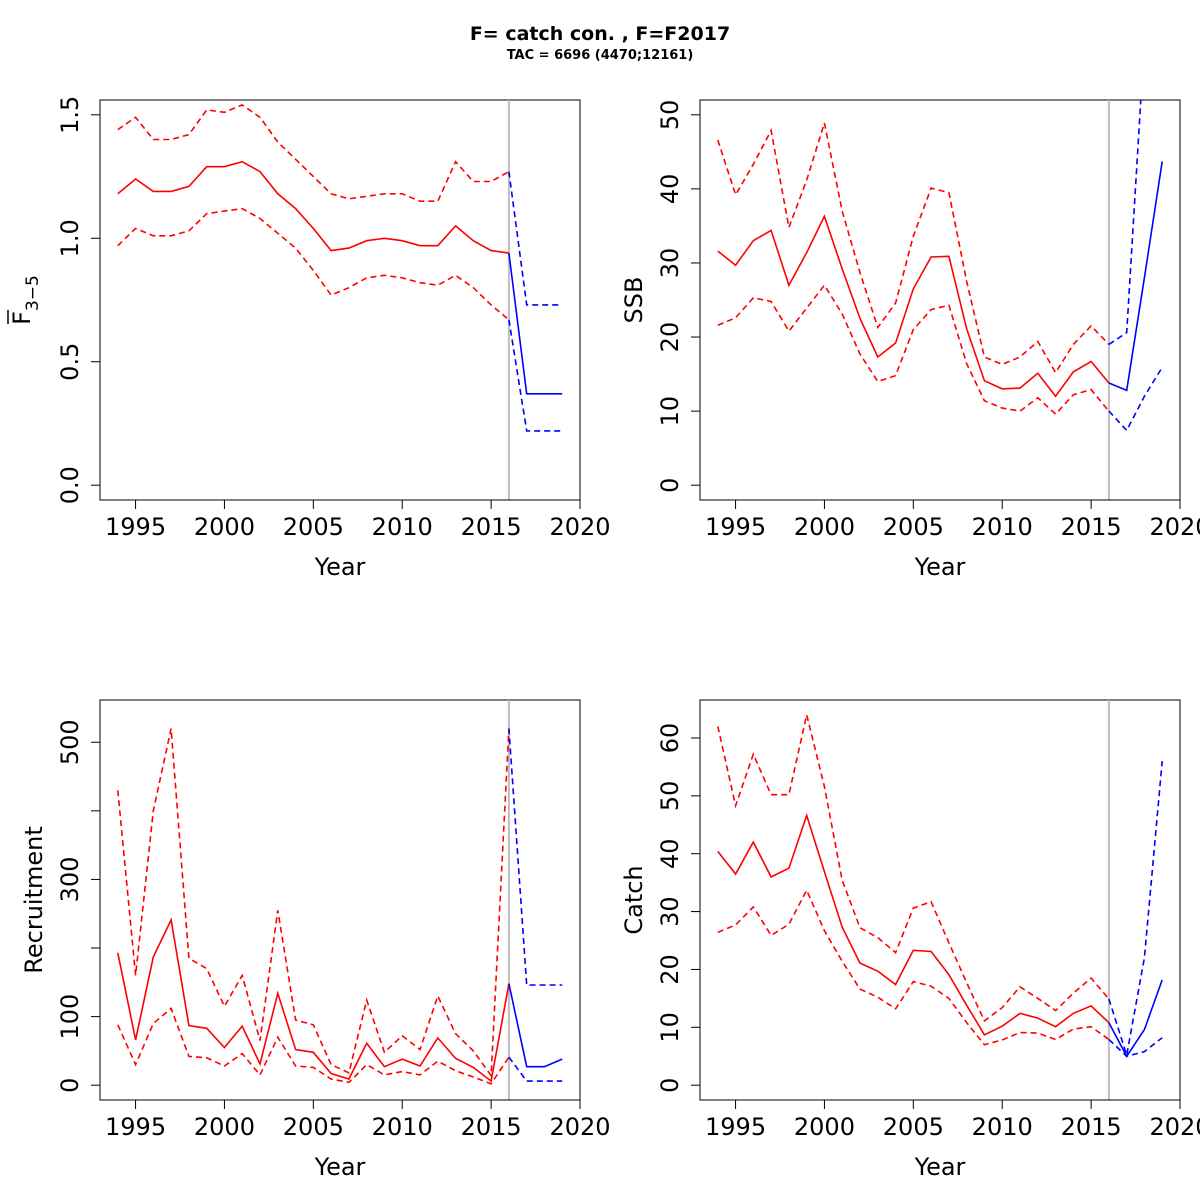 The height and width of the screenshot is (1200, 1200). Describe the element at coordinates (70, 115) in the screenshot. I see `y-tick-label: 1.5` at that location.